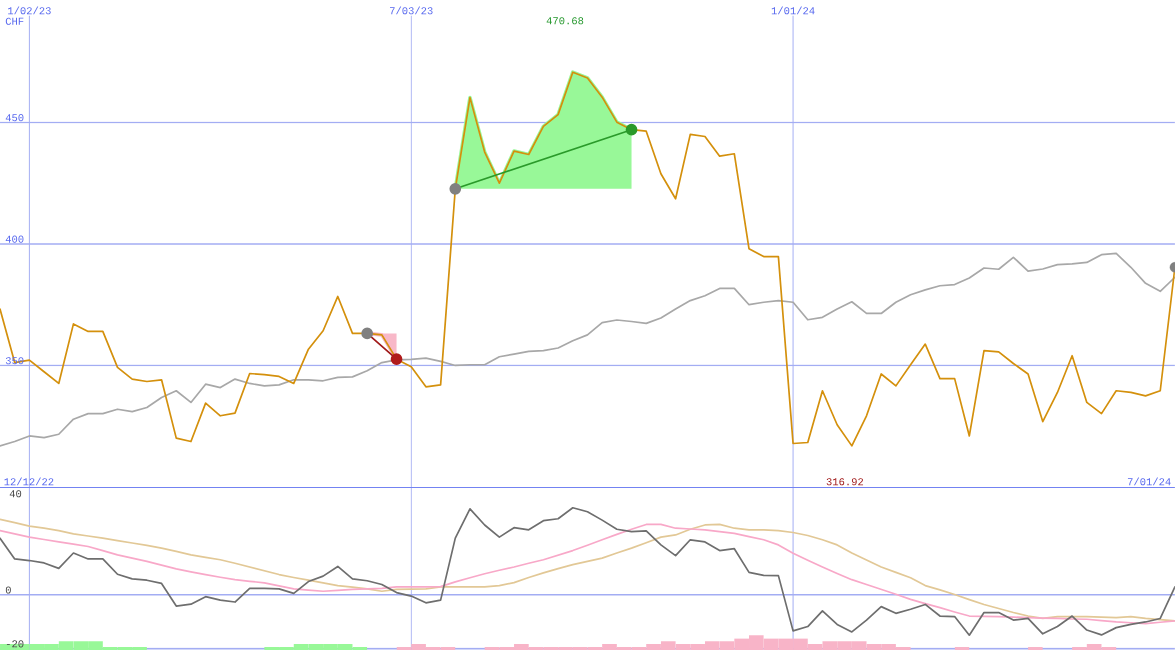  Describe the element at coordinates (29, 481) in the screenshot. I see `annotation: 12/12/22` at that location.